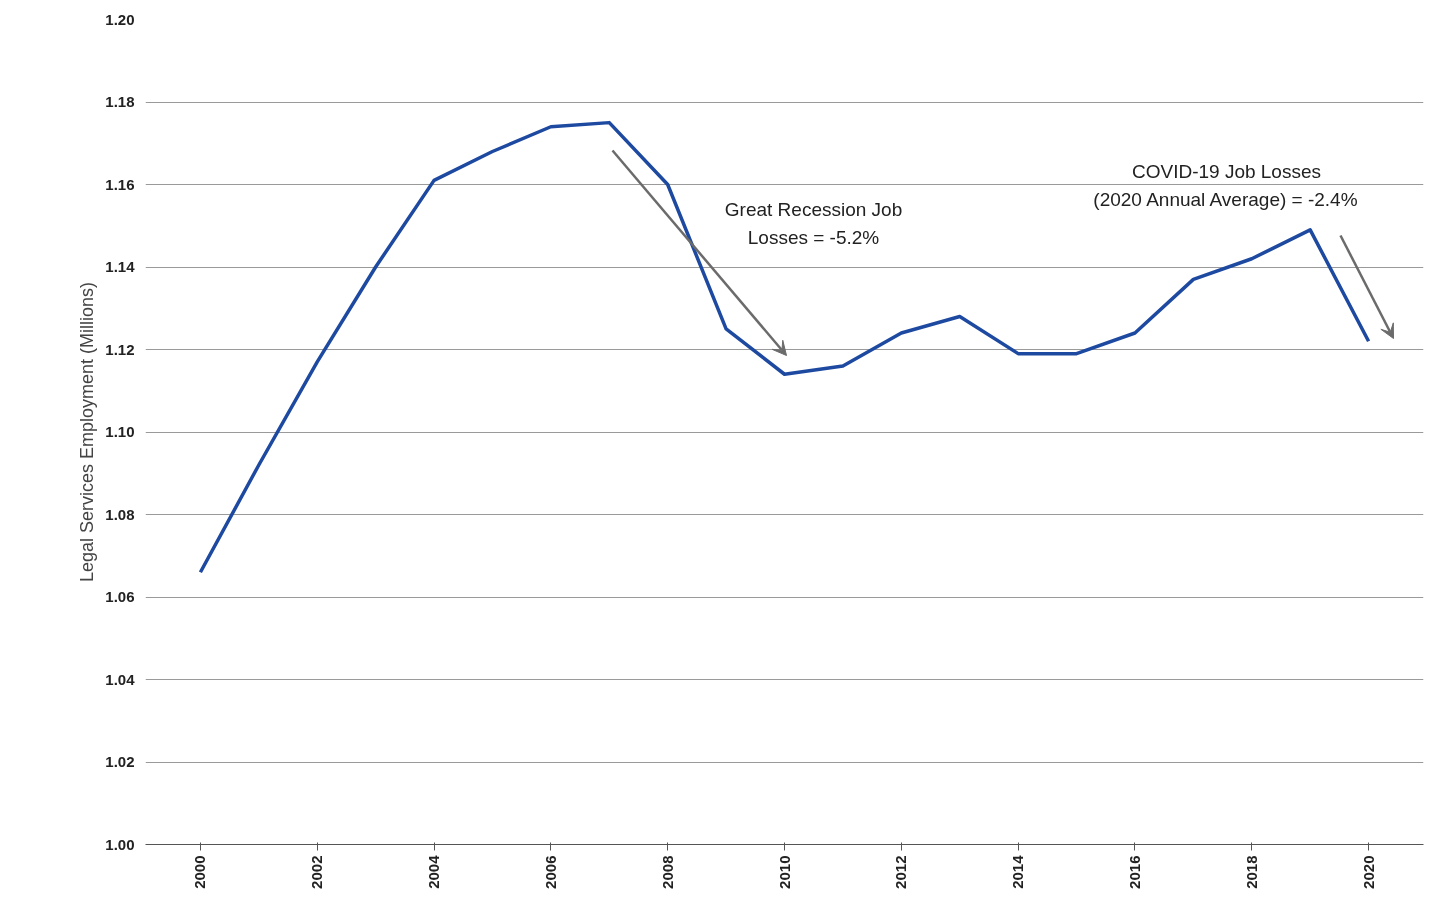 This screenshot has height=913, width=1431. What do you see at coordinates (120, 679) in the screenshot?
I see `y-tick-label: 1.04` at bounding box center [120, 679].